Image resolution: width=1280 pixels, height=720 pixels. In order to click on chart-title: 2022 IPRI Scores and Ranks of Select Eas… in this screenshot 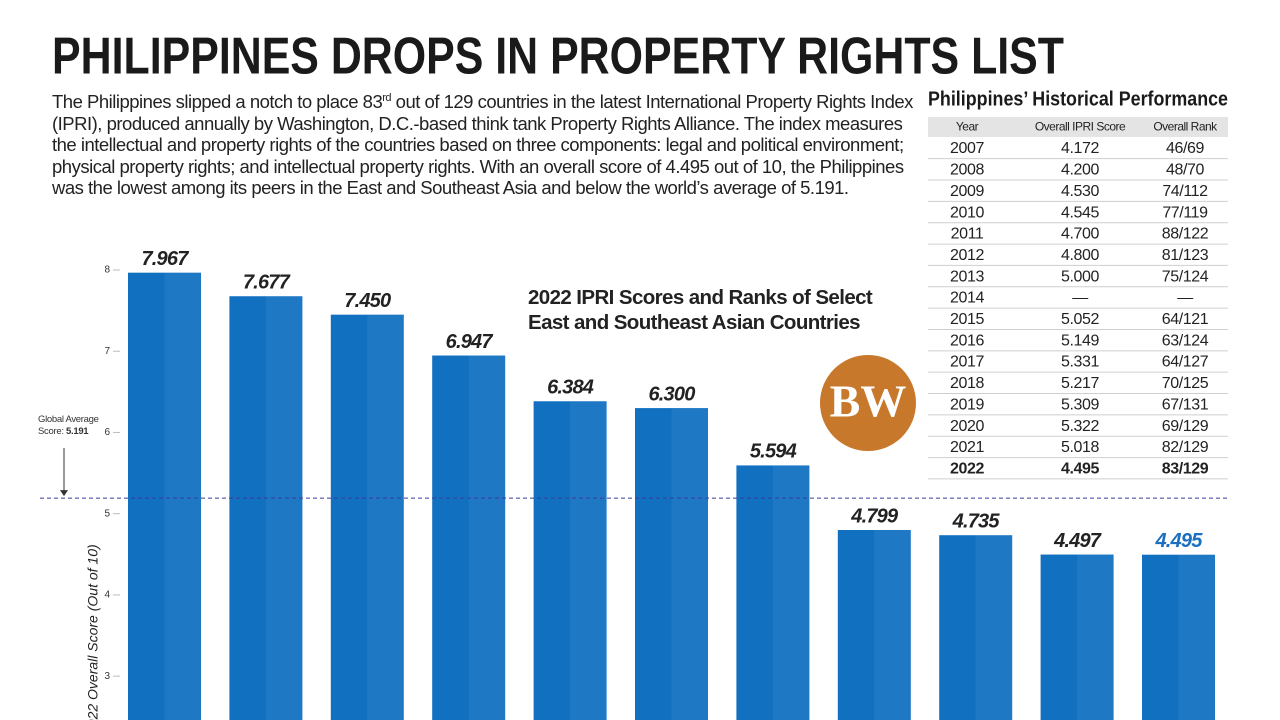, I will do `click(700, 310)`.